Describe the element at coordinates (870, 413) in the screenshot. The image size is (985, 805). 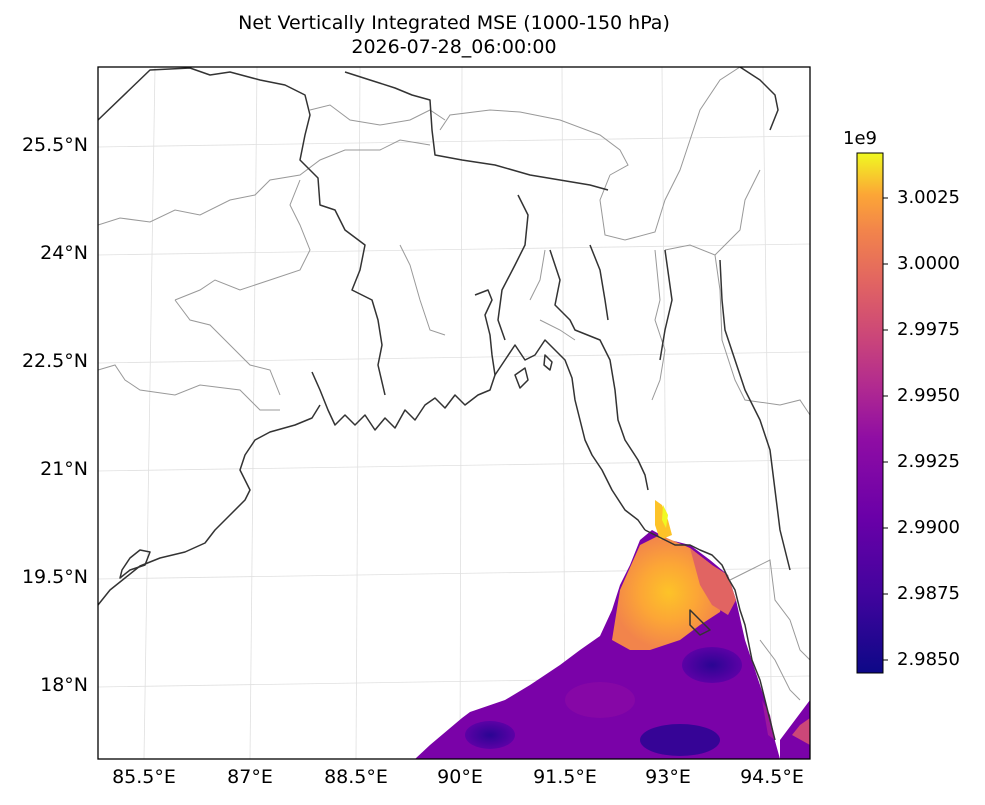
I see `colorbar` at that location.